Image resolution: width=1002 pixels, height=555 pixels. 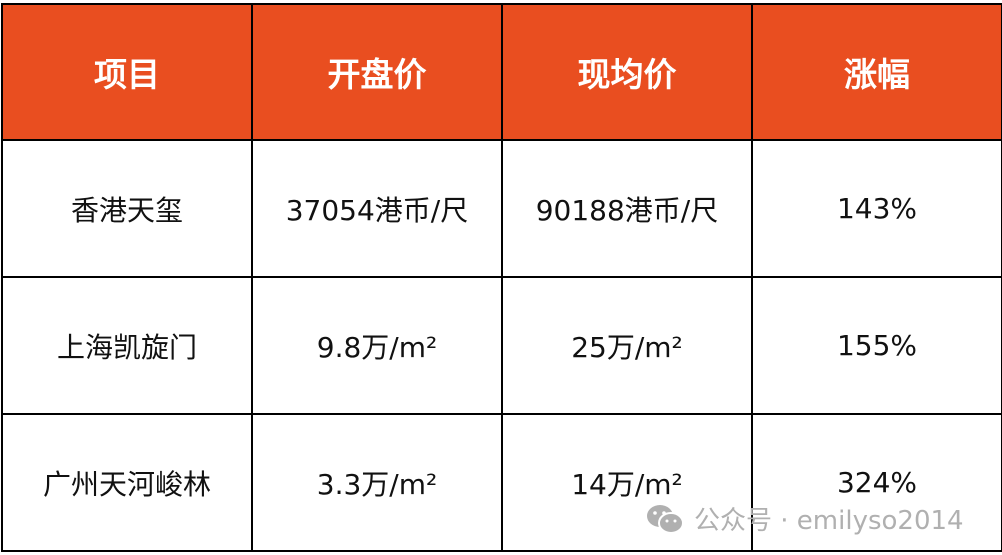 What do you see at coordinates (627, 208) in the screenshot?
I see `cell-current-price: 90188港币/尺` at bounding box center [627, 208].